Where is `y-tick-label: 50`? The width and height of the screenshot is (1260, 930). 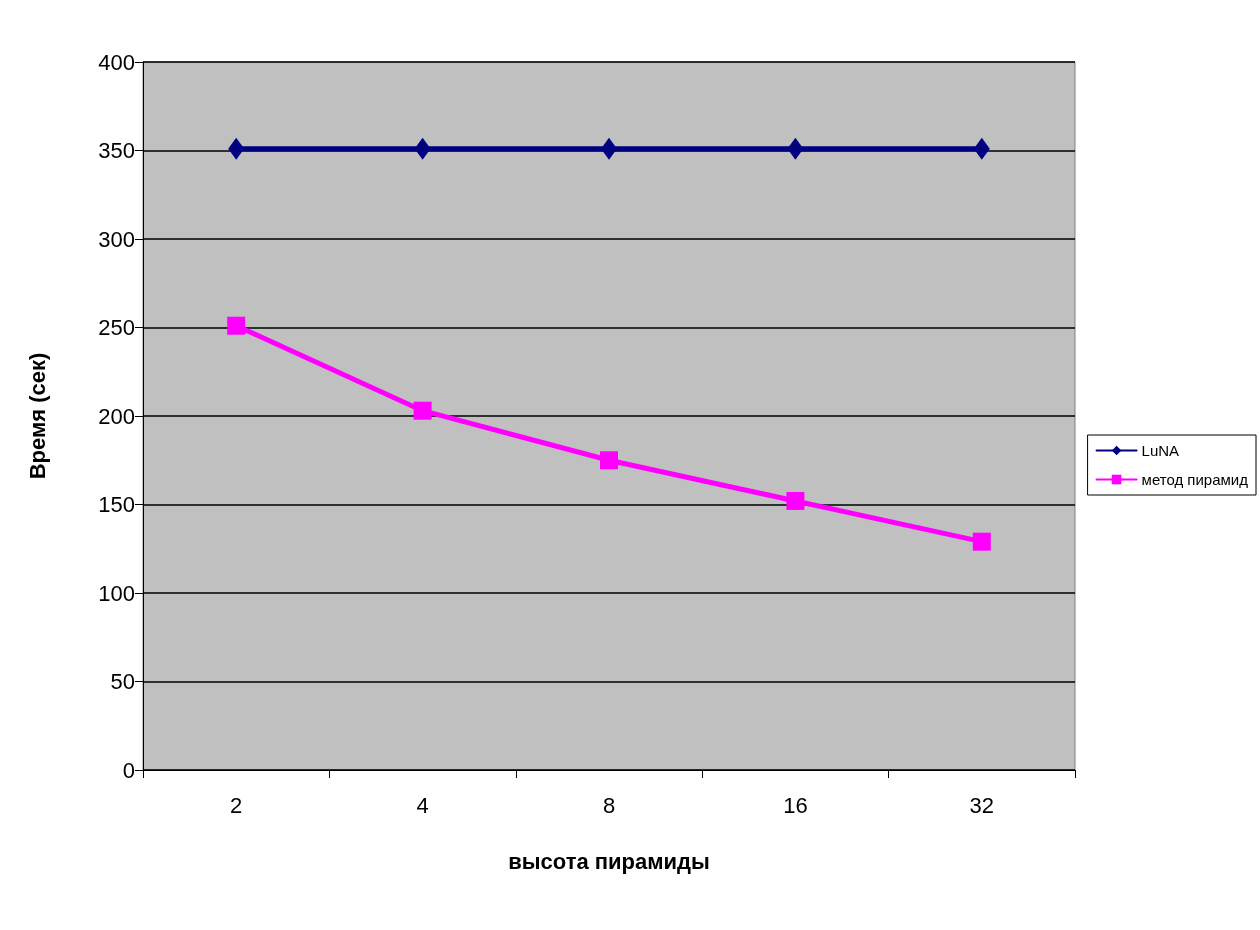
y-tick-label: 50 is located at coordinates (122, 681).